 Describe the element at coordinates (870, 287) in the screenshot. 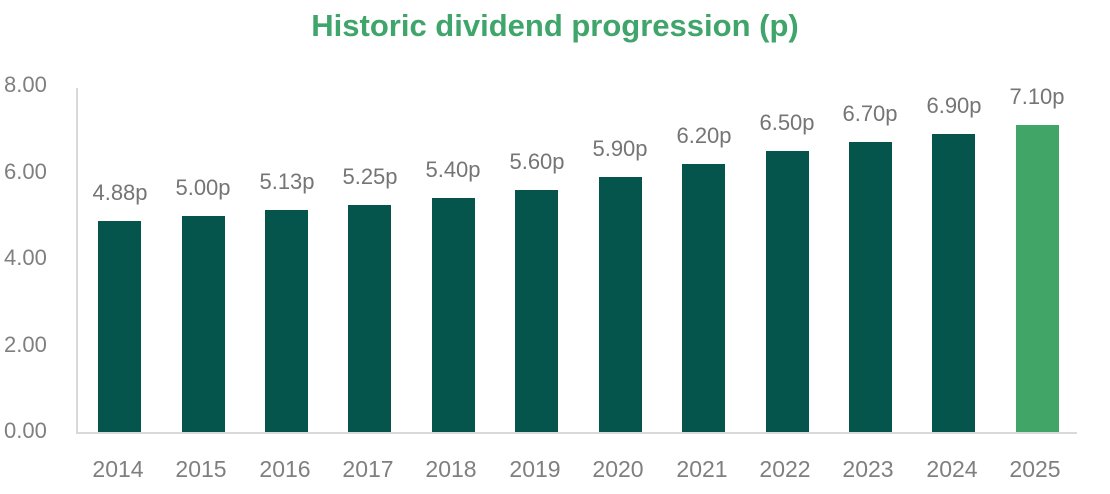

I see `bar-2023` at that location.